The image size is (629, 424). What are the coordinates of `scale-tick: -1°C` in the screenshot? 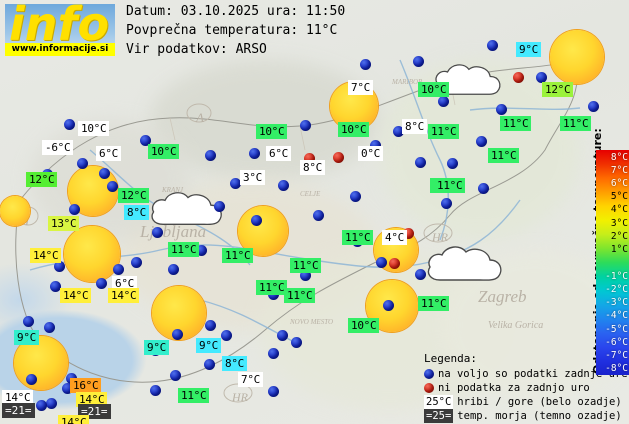 It's located at (616, 276).